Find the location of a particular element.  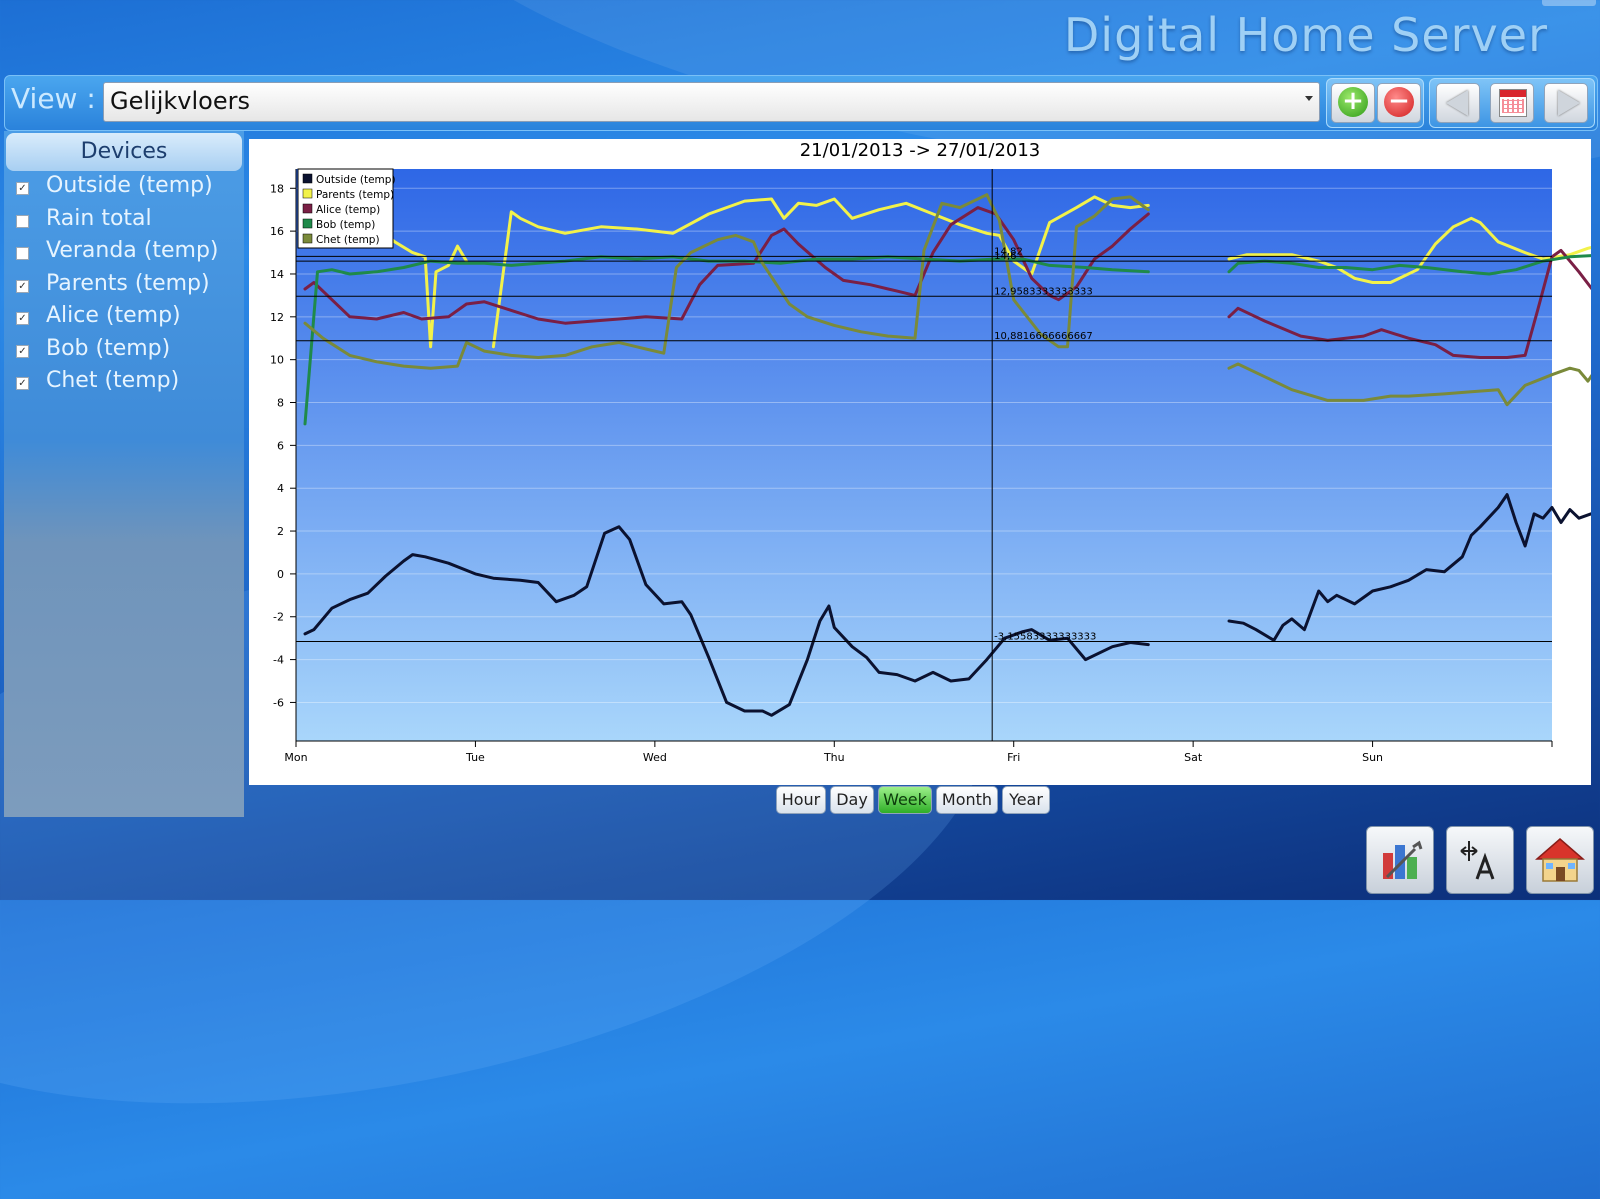

y-tick-label: 14 is located at coordinates (277, 274).